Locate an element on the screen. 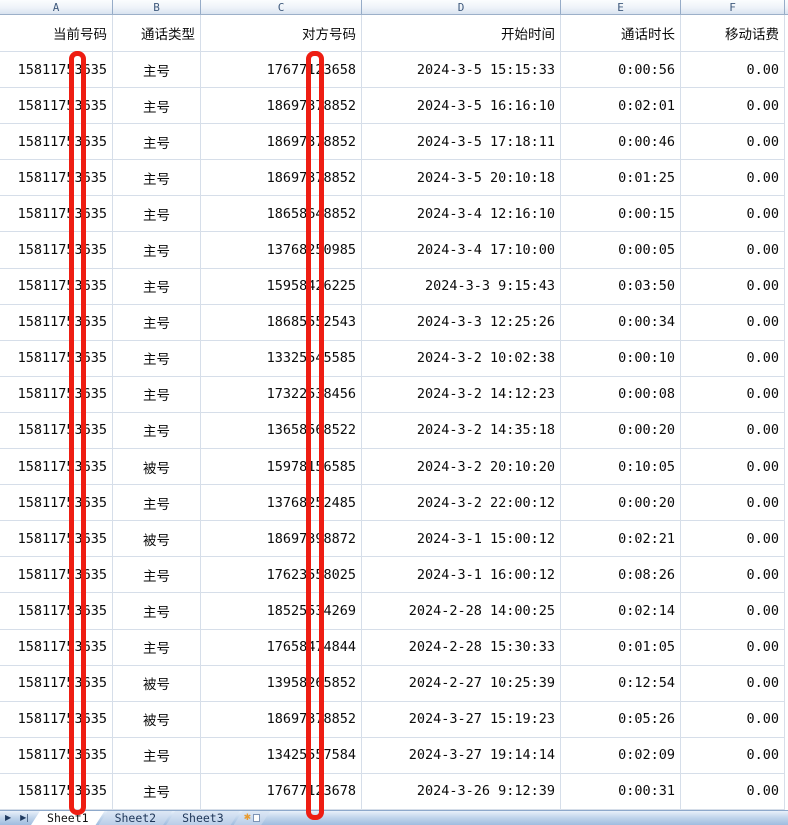 The image size is (788, 825). cell-d: 2024-3-5 16:16:10 is located at coordinates (461, 106).